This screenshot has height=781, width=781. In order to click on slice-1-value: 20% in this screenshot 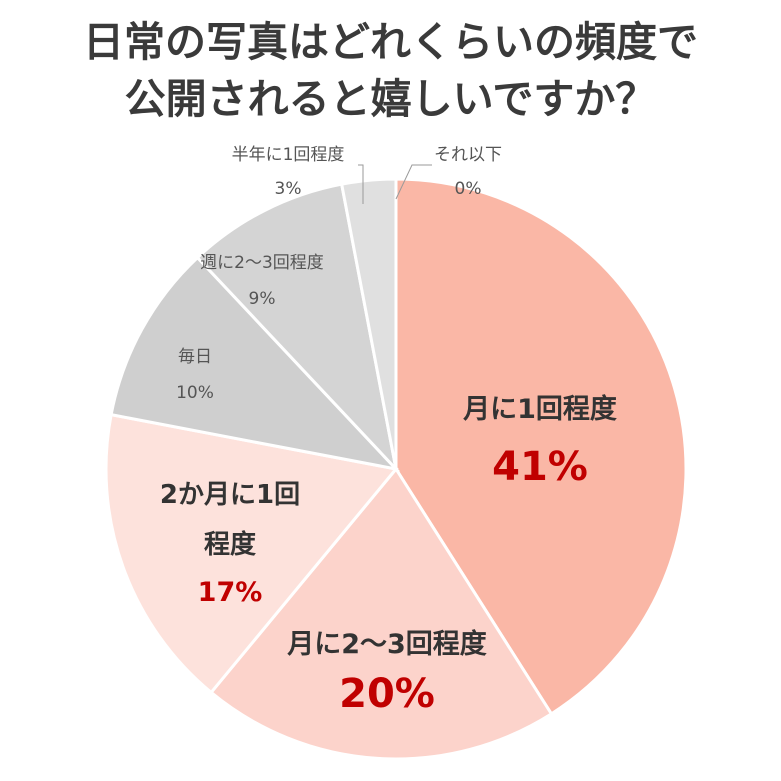, I will do `click(387, 694)`.